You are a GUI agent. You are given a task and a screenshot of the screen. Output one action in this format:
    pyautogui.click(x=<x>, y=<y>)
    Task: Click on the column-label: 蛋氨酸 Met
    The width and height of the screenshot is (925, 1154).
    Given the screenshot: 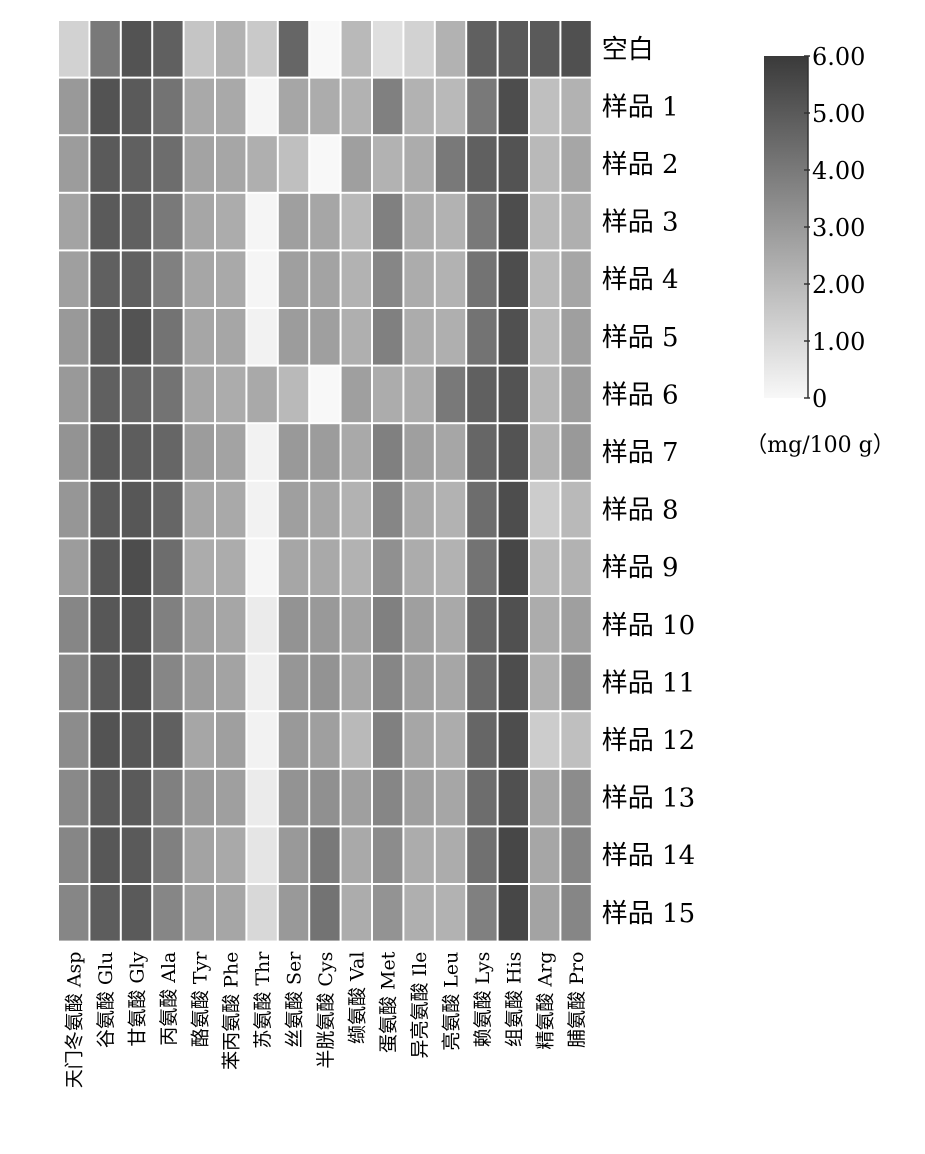 What is the action you would take?
    pyautogui.click(x=389, y=1002)
    